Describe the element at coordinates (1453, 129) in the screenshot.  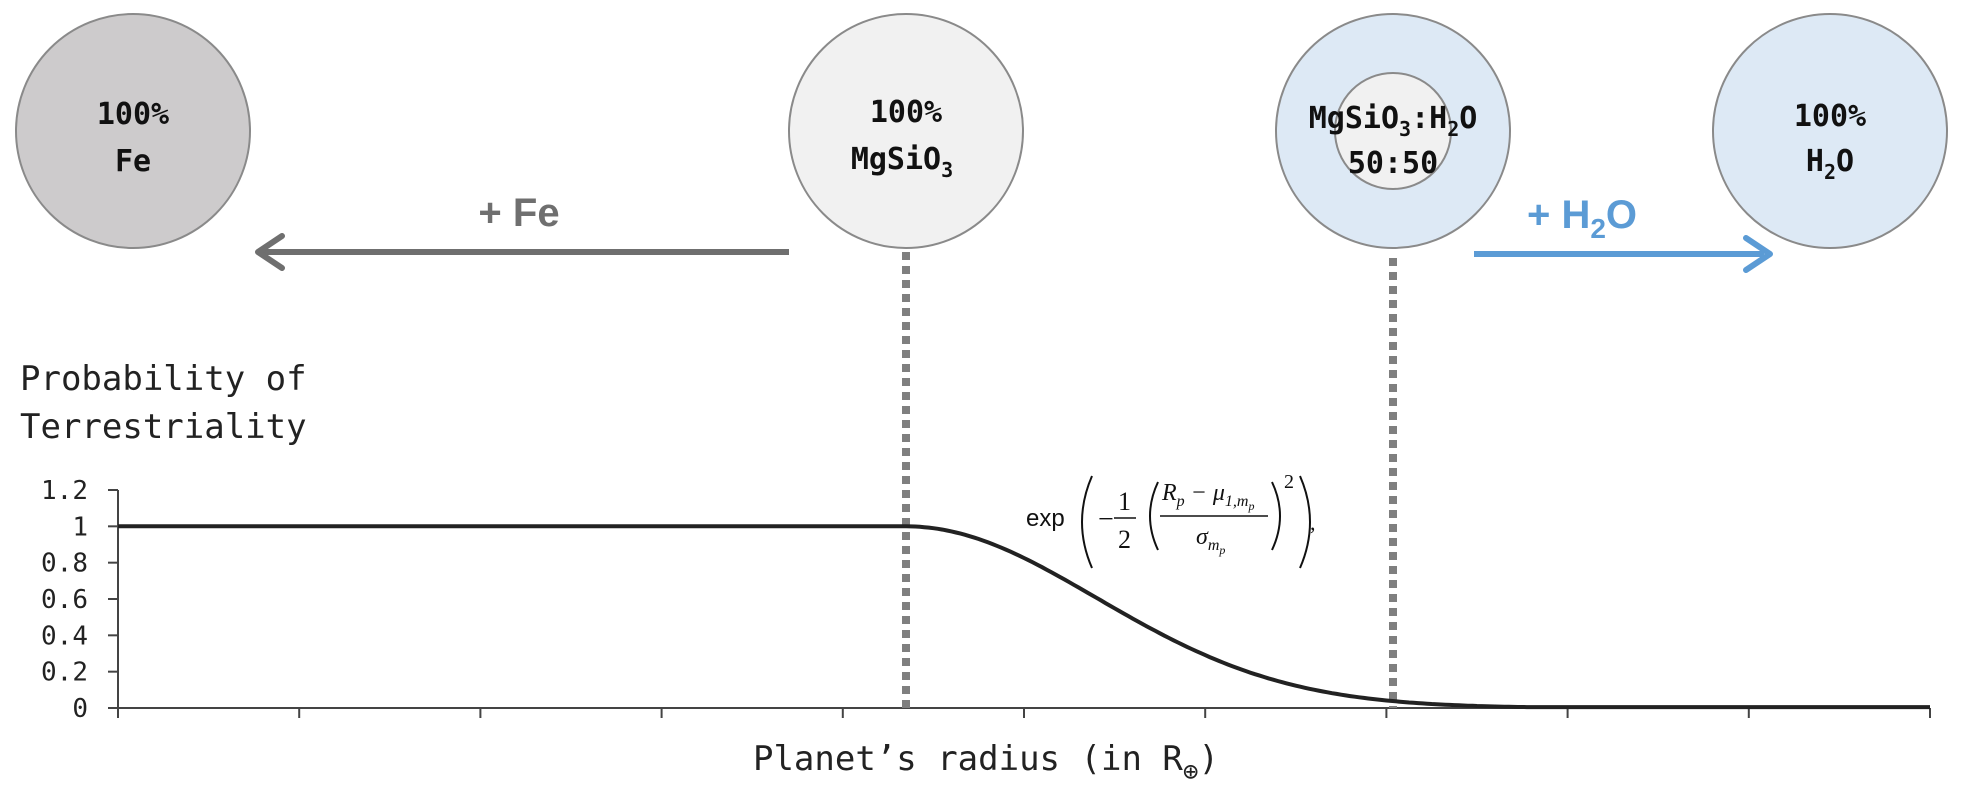
I see `mix-formula-sub-b: 2` at that location.